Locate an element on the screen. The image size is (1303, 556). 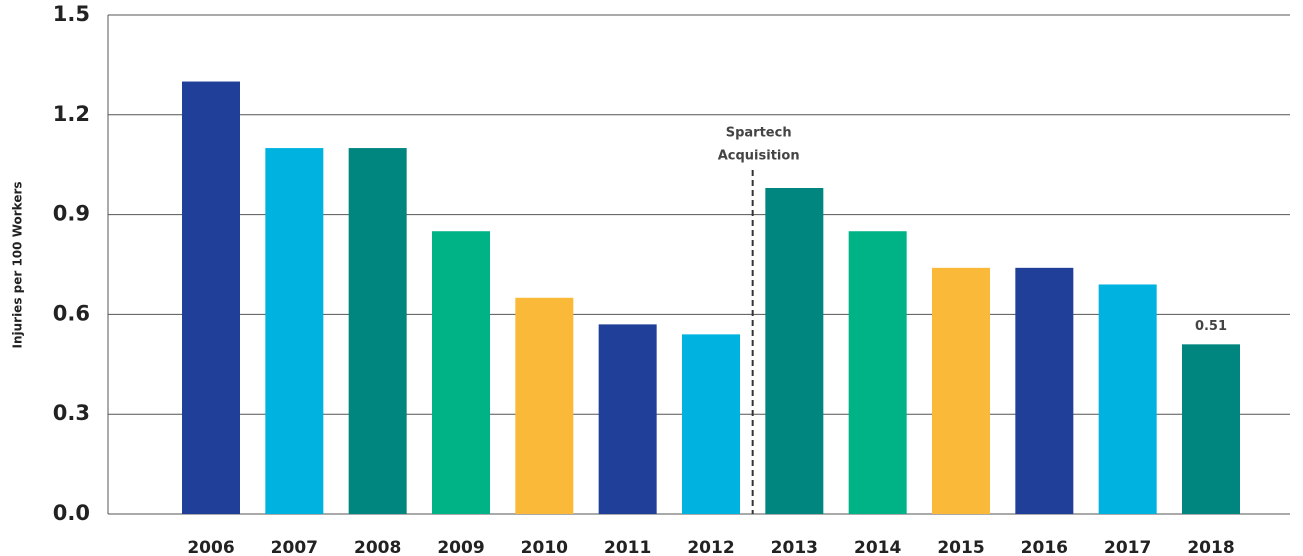
x-tick-label: 2010 is located at coordinates (544, 547).